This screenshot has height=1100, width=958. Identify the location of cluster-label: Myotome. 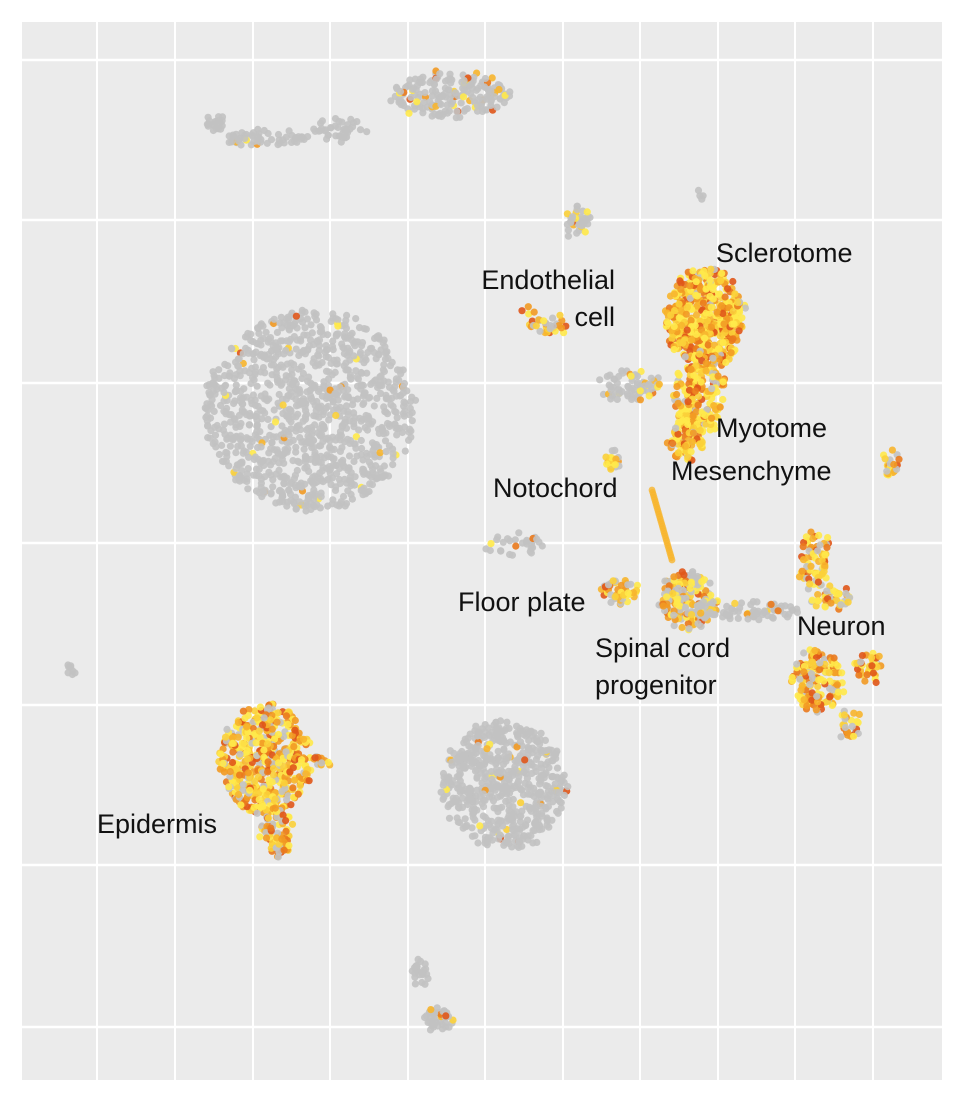
(771, 428).